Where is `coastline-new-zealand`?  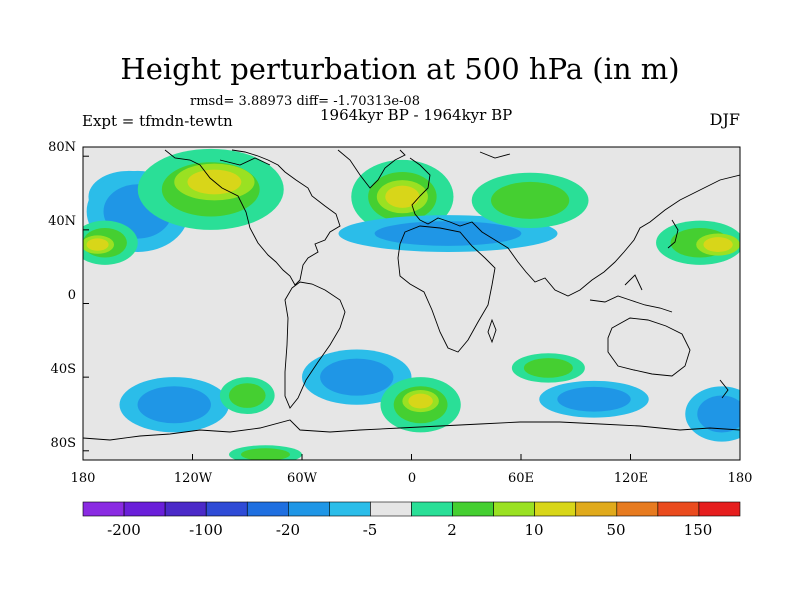
coastline-new-zealand is located at coordinates (724, 389).